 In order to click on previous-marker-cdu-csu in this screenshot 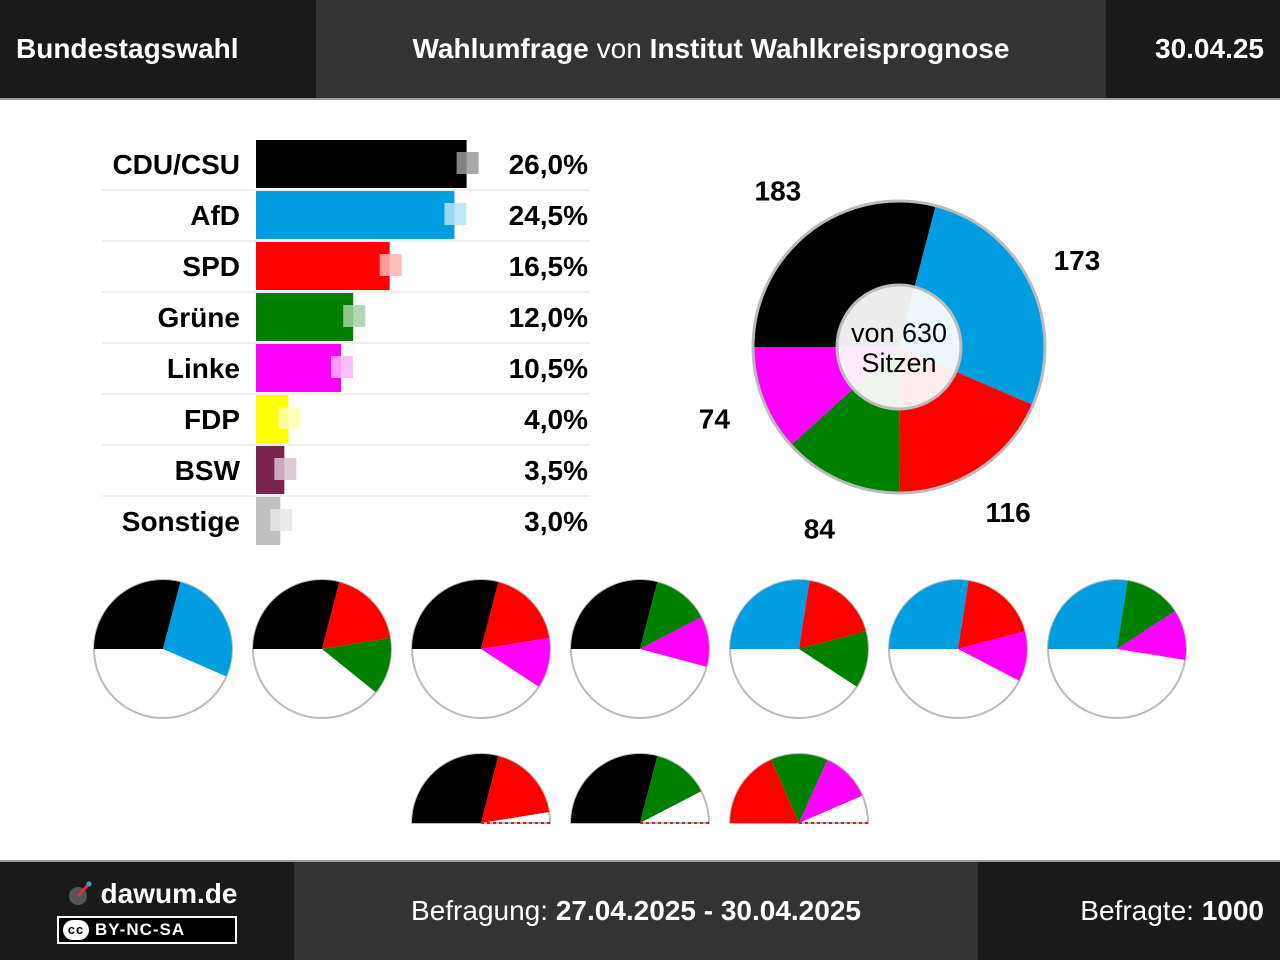, I will do `click(467, 163)`.